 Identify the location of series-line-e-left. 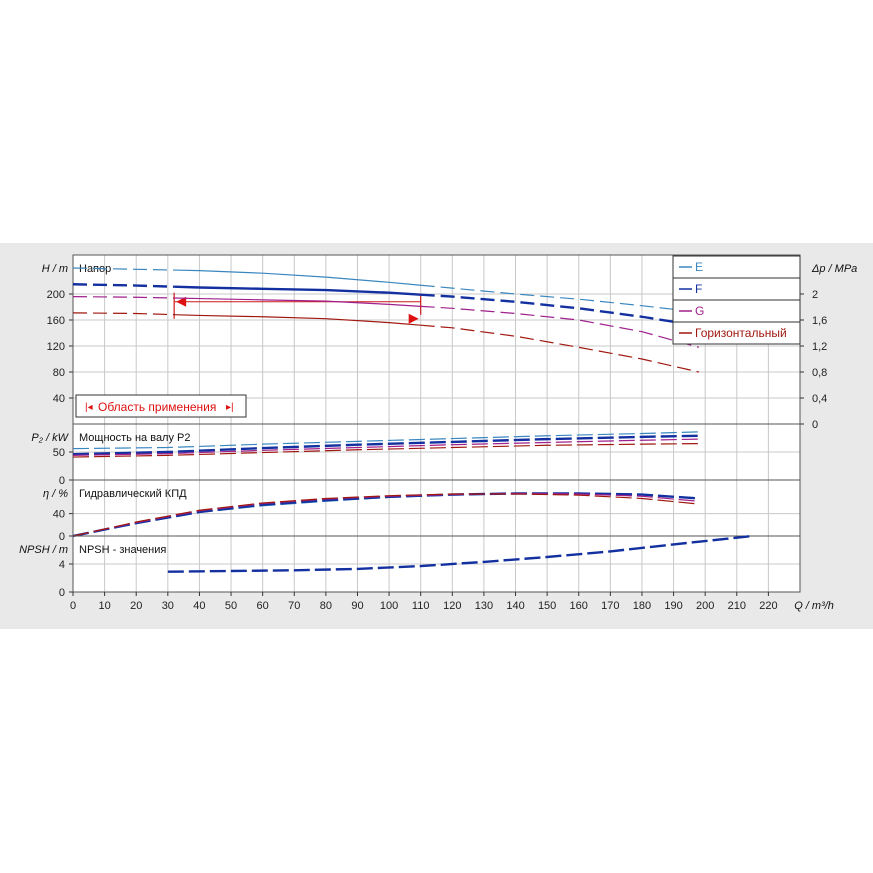
(123, 269).